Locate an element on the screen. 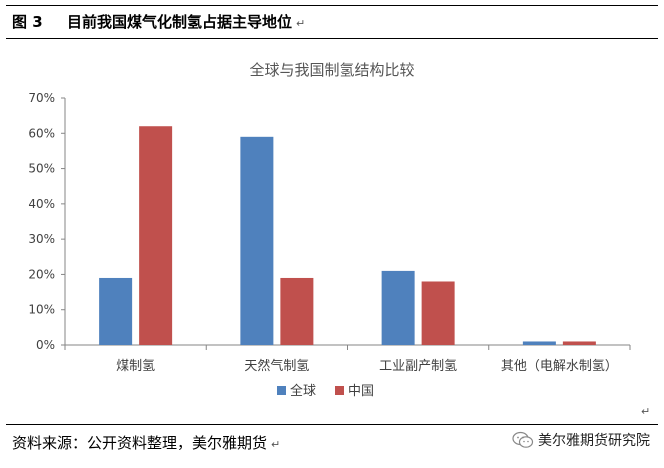 The width and height of the screenshot is (664, 468). chart-title: 全球与我国制氢结构比较 is located at coordinates (331, 70).